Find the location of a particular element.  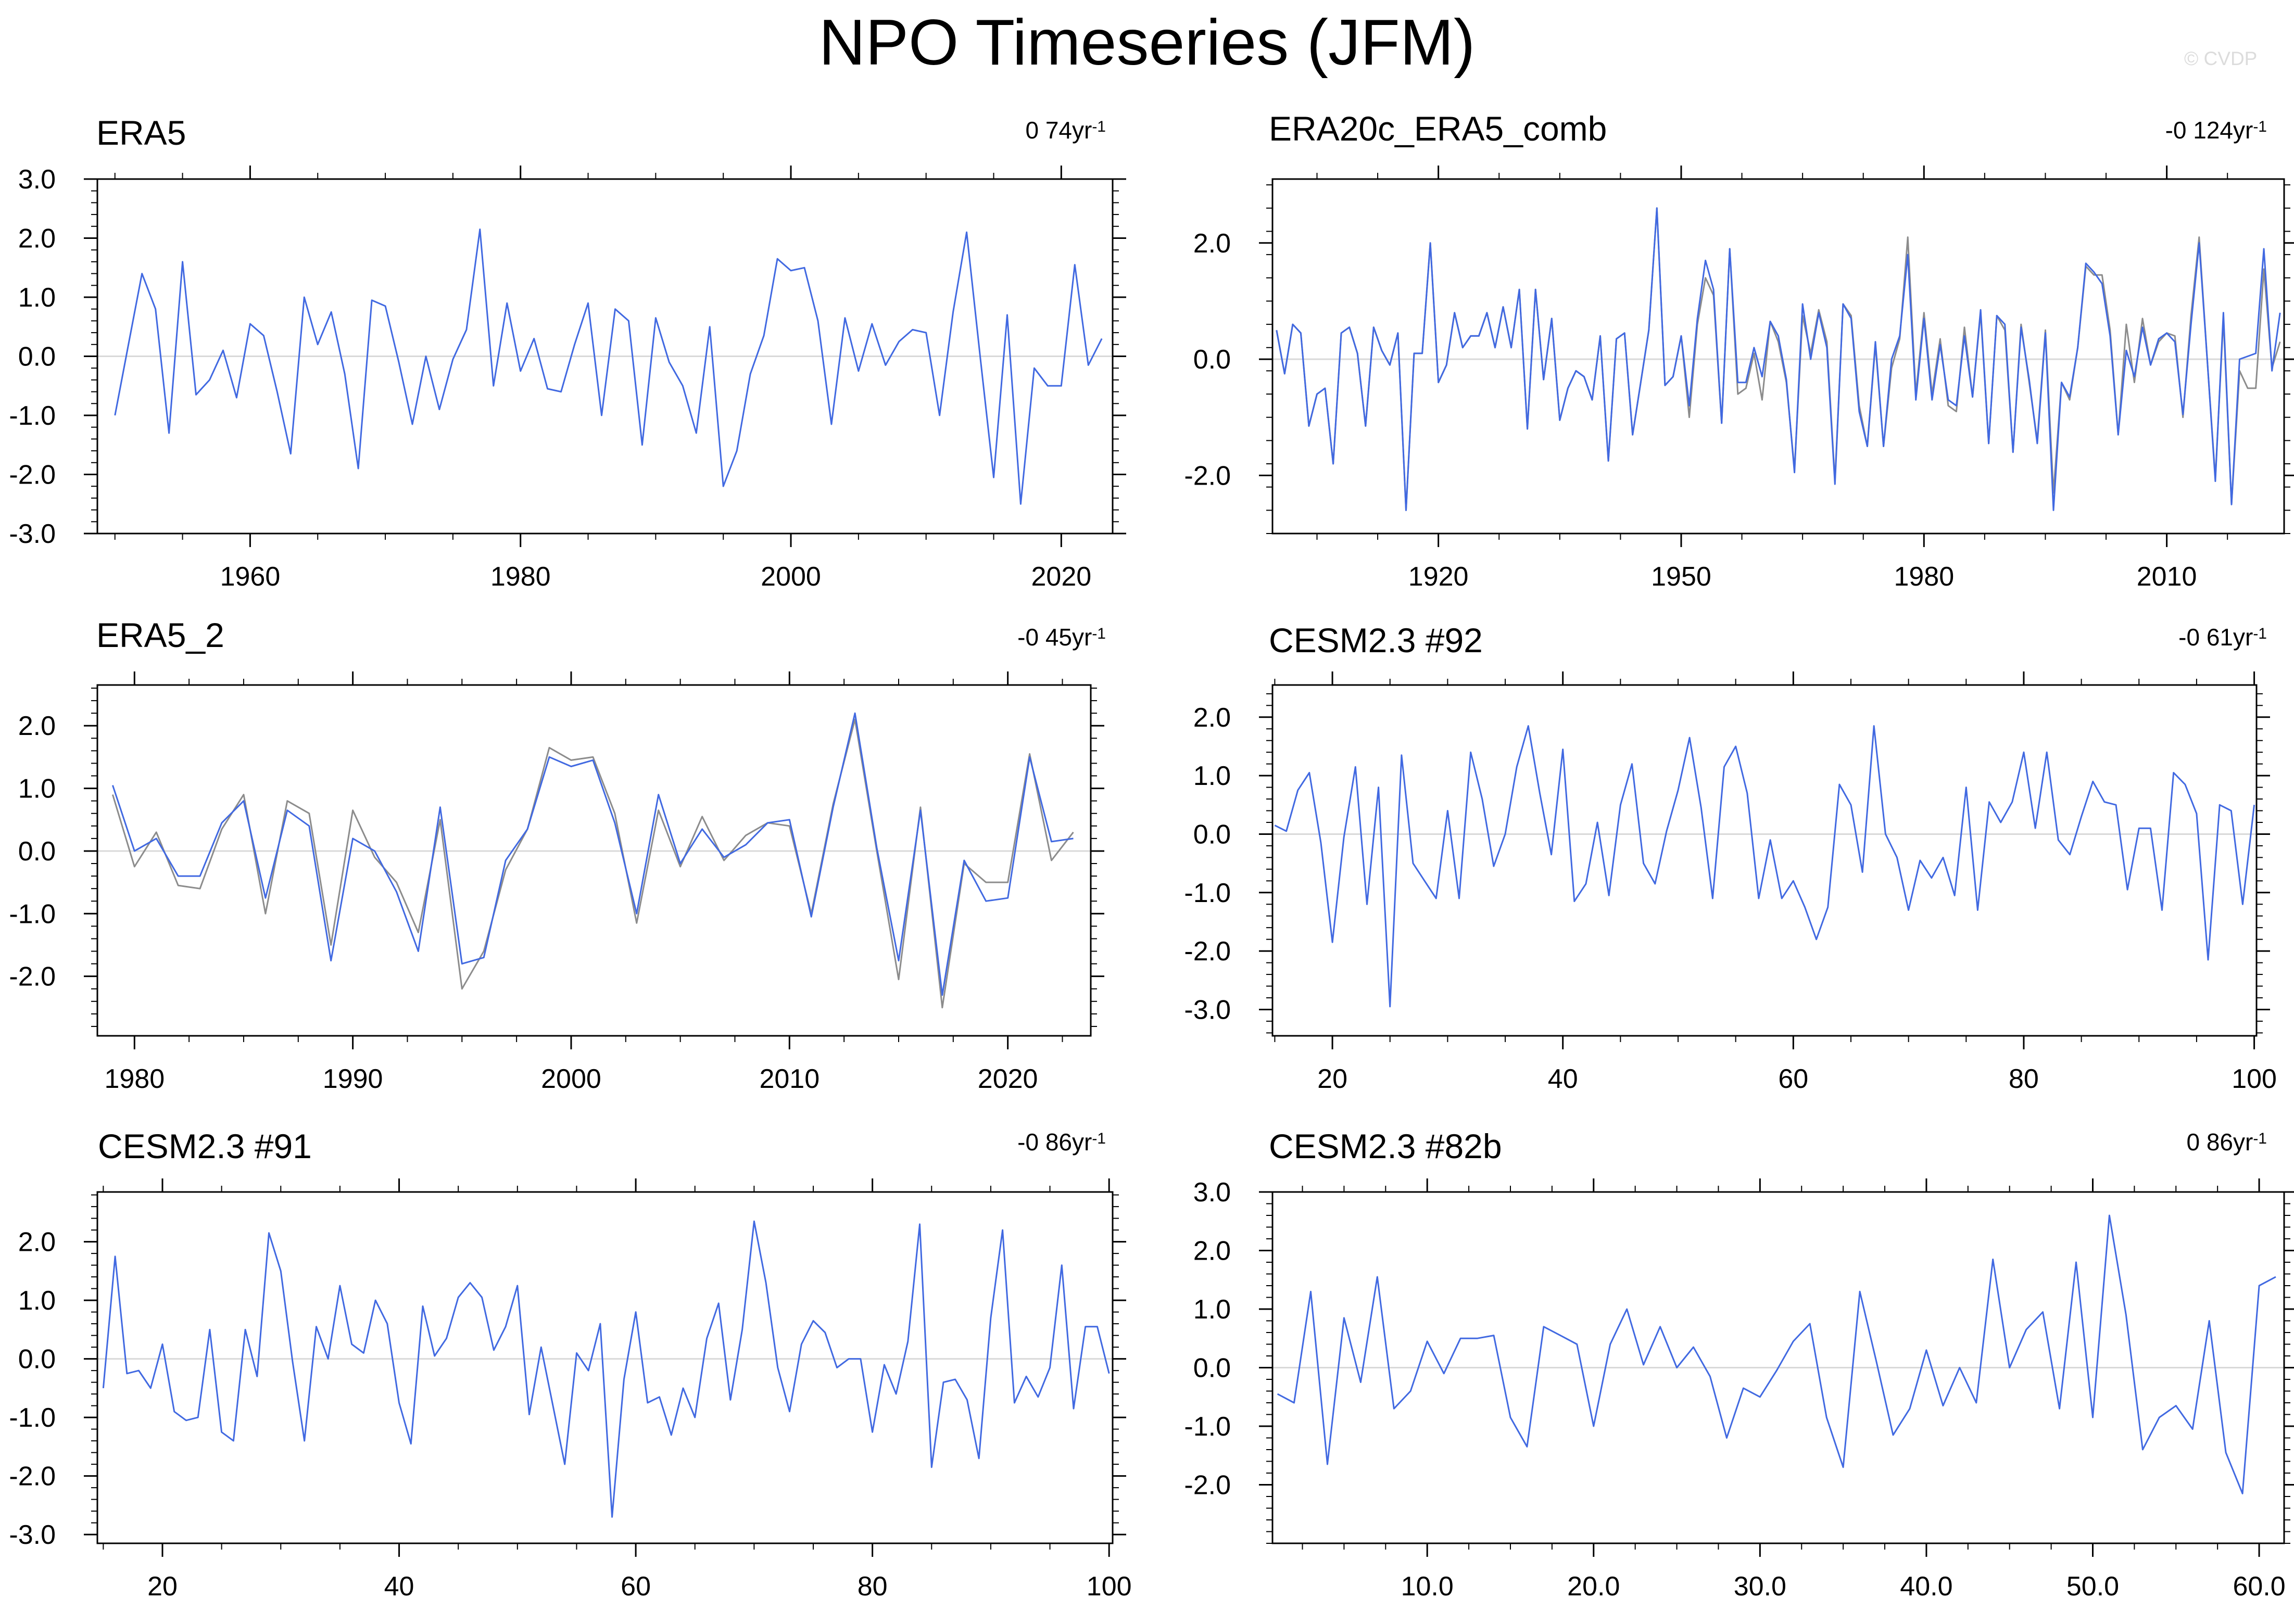

panel-title-cesm-91: CESM2.3 #91 is located at coordinates (205, 1146).